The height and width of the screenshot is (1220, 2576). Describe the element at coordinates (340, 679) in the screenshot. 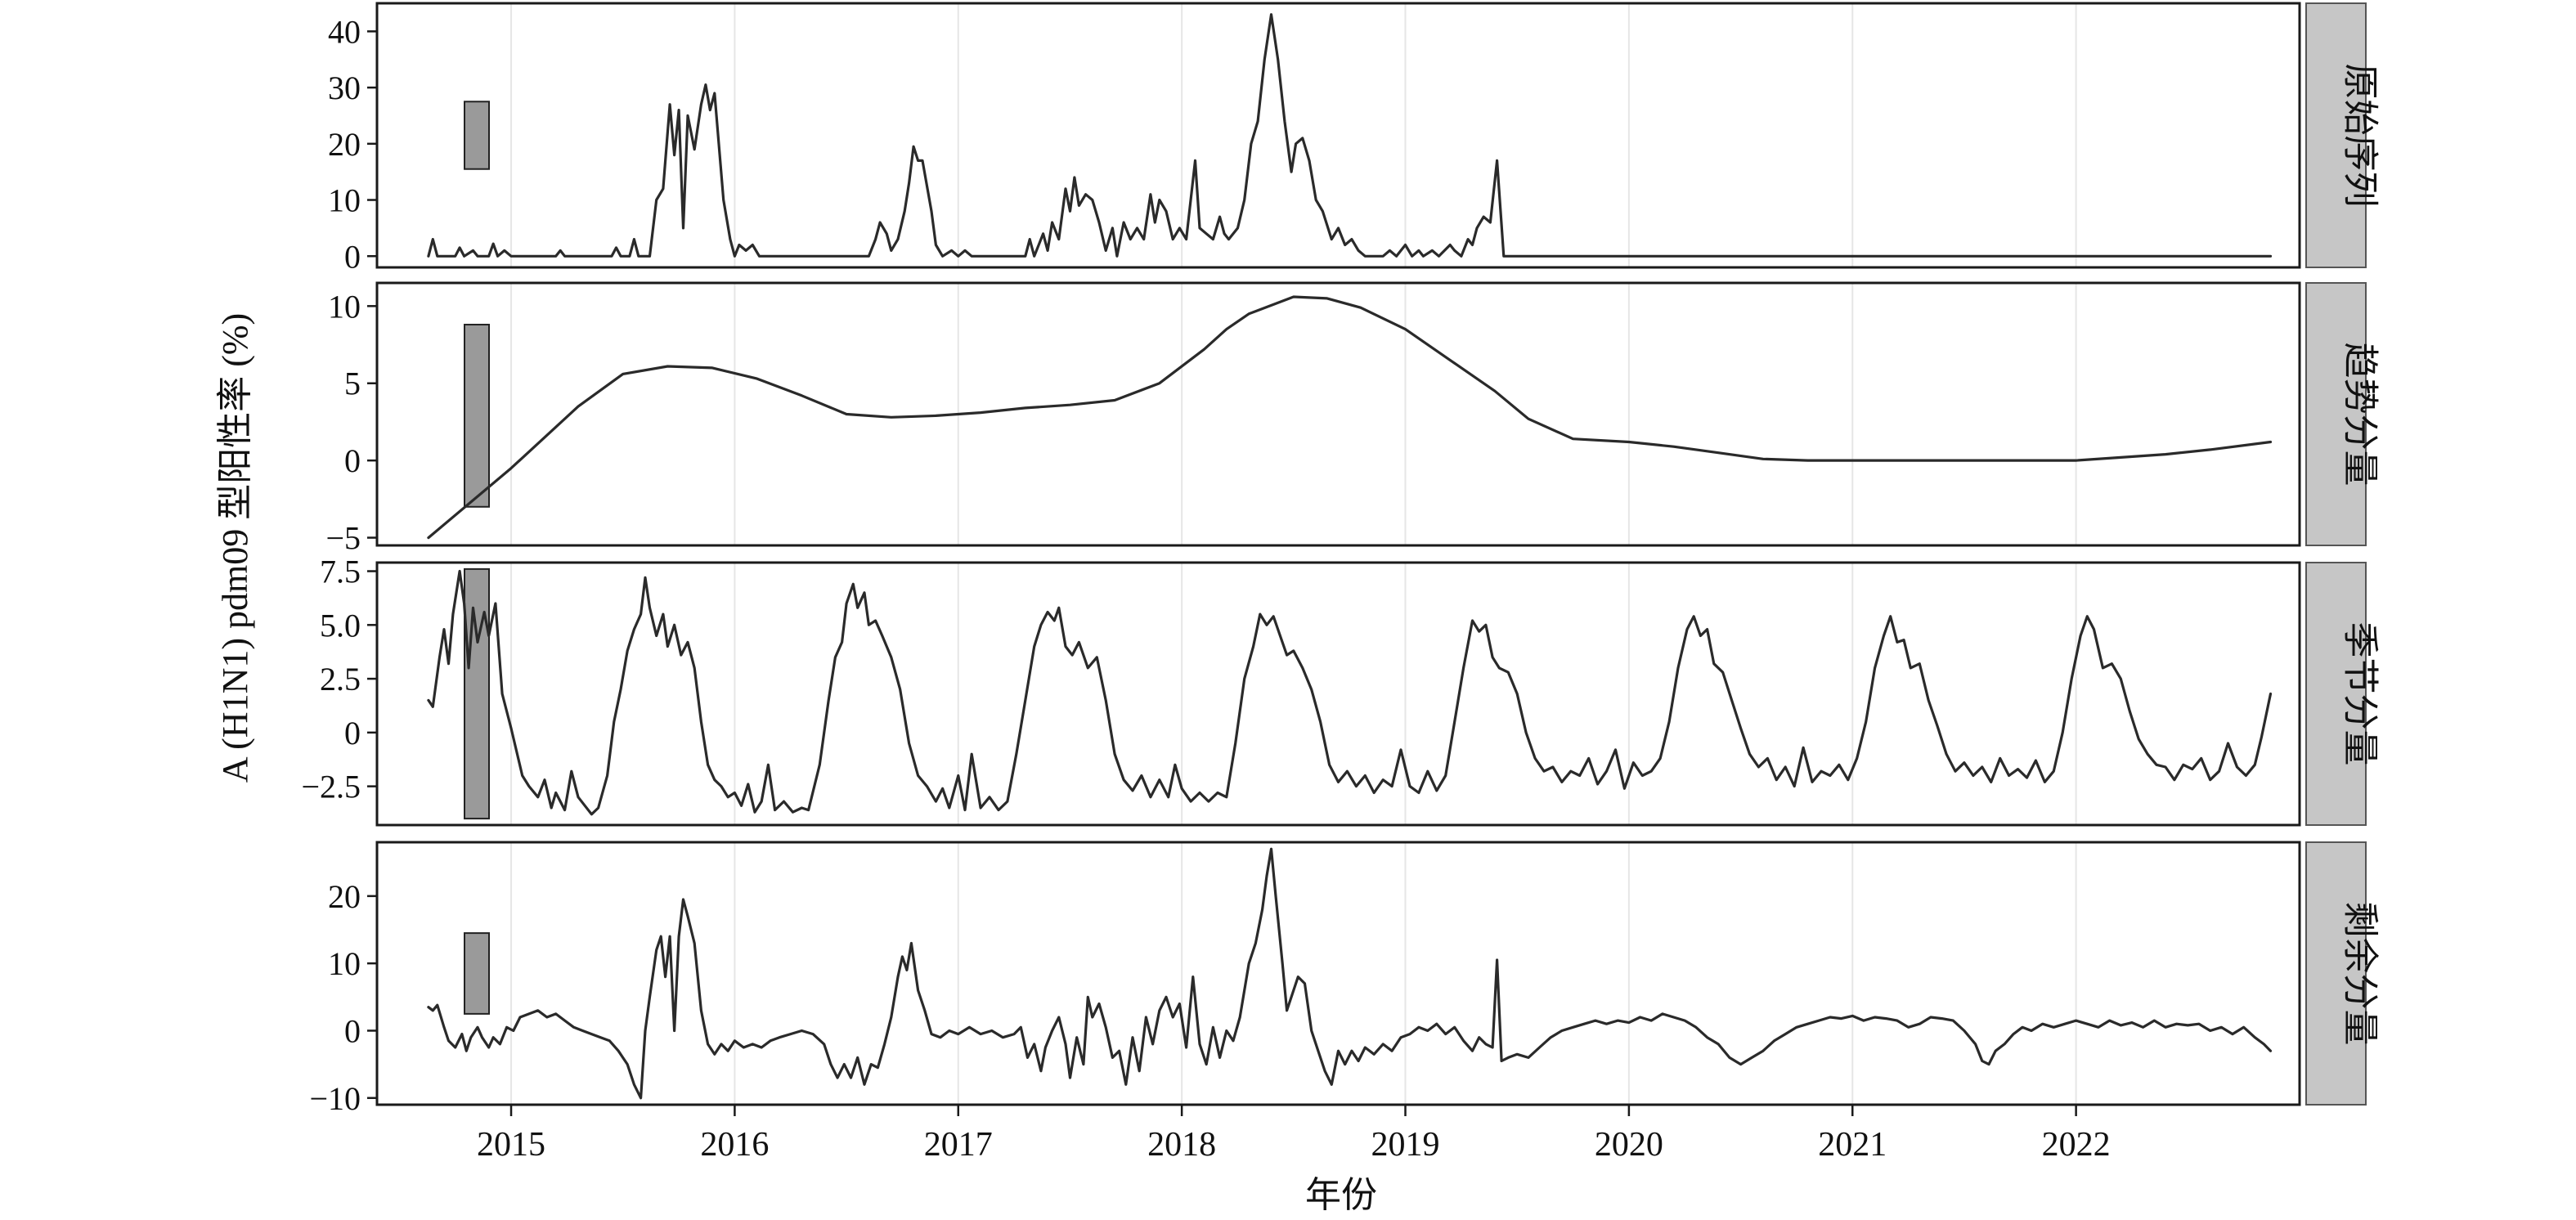

I see `y-tick-label: 2.5` at that location.